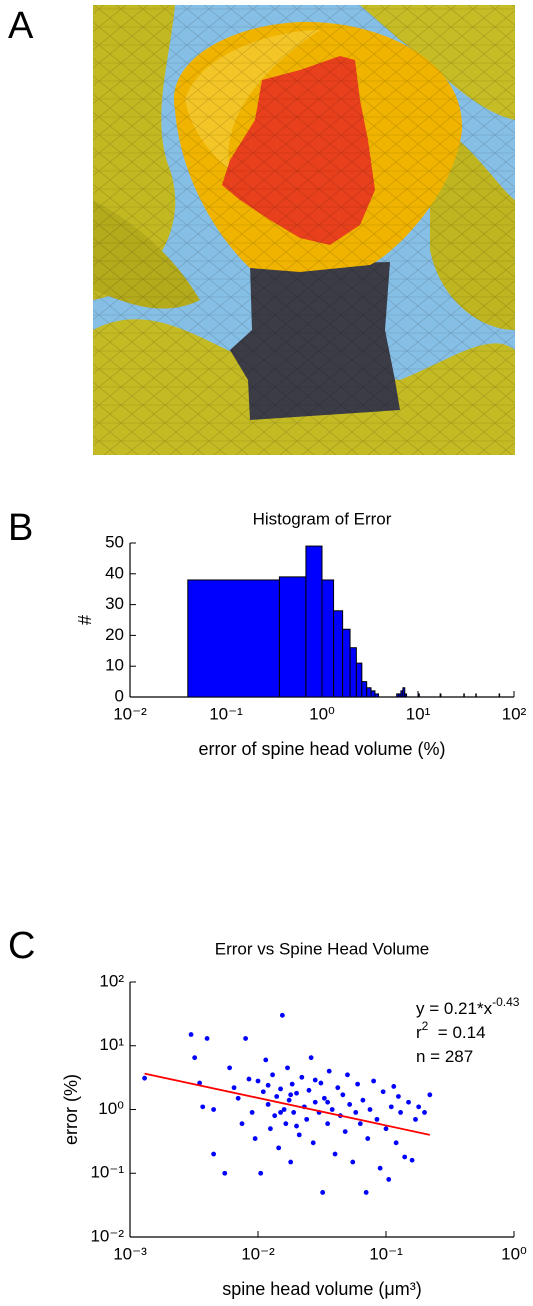 The height and width of the screenshot is (1306, 533). I want to click on y-tick-label: 10, so click(114, 665).